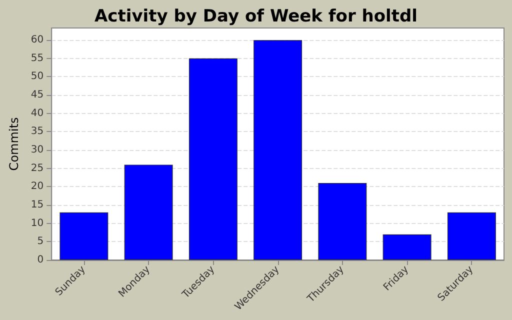  I want to click on y-tick-label: 10, so click(37, 223).